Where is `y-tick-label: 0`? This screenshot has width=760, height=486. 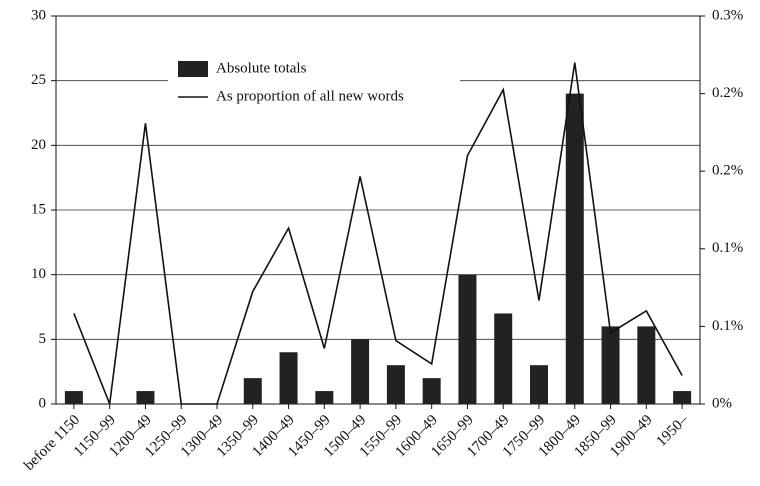
y-tick-label: 0 is located at coordinates (43, 403).